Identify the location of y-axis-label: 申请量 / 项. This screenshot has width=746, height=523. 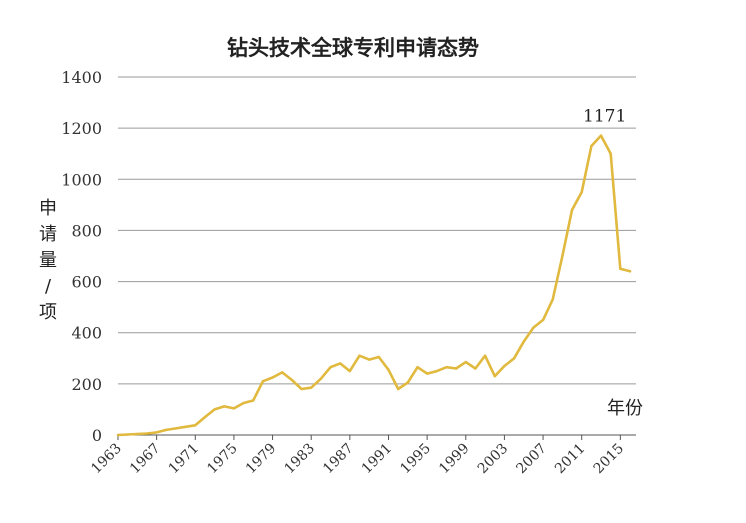
(48, 260).